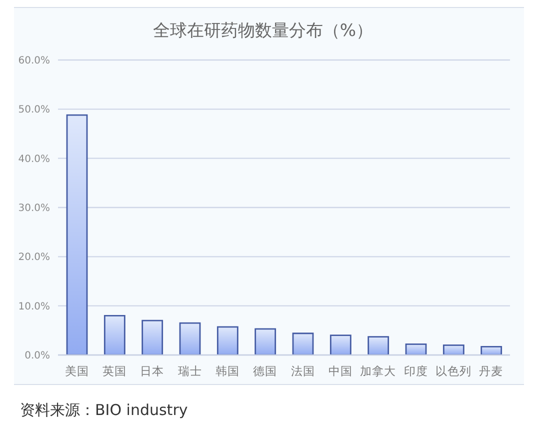 This screenshot has width=547, height=434. What do you see at coordinates (34, 306) in the screenshot?
I see `y-tick-label: 10.0%` at bounding box center [34, 306].